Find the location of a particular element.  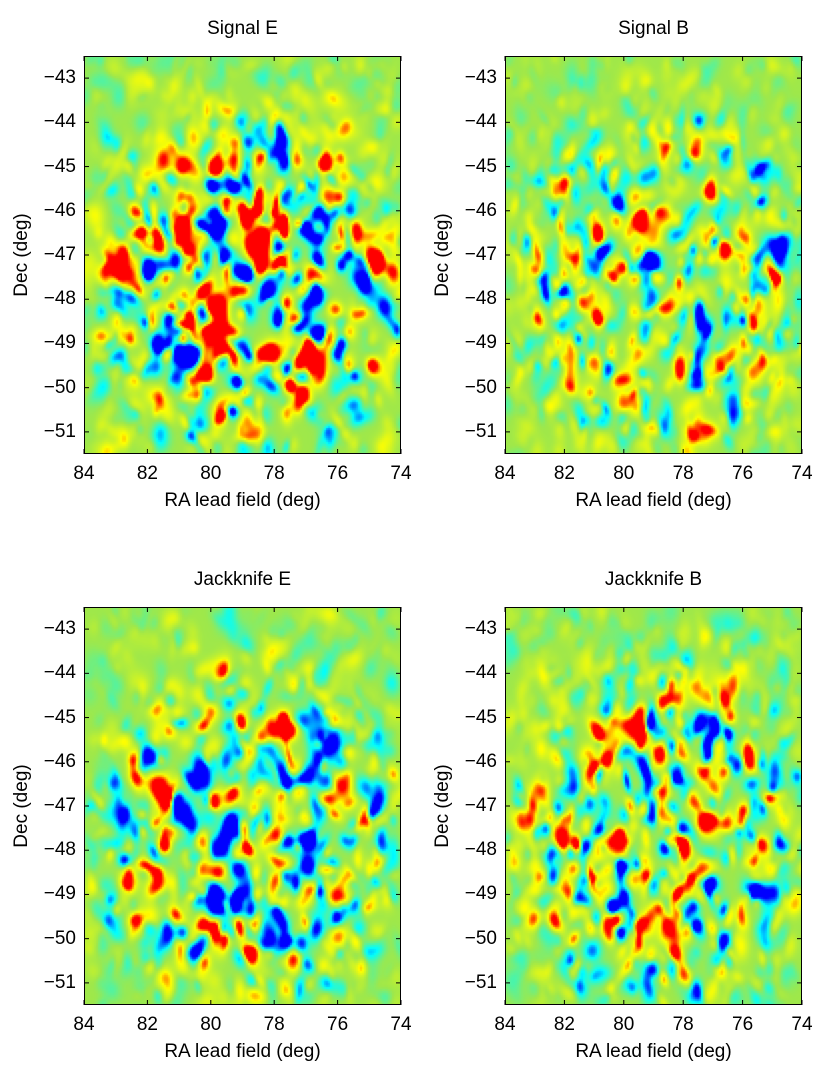

panel-title: Jackknife B is located at coordinates (653, 579).